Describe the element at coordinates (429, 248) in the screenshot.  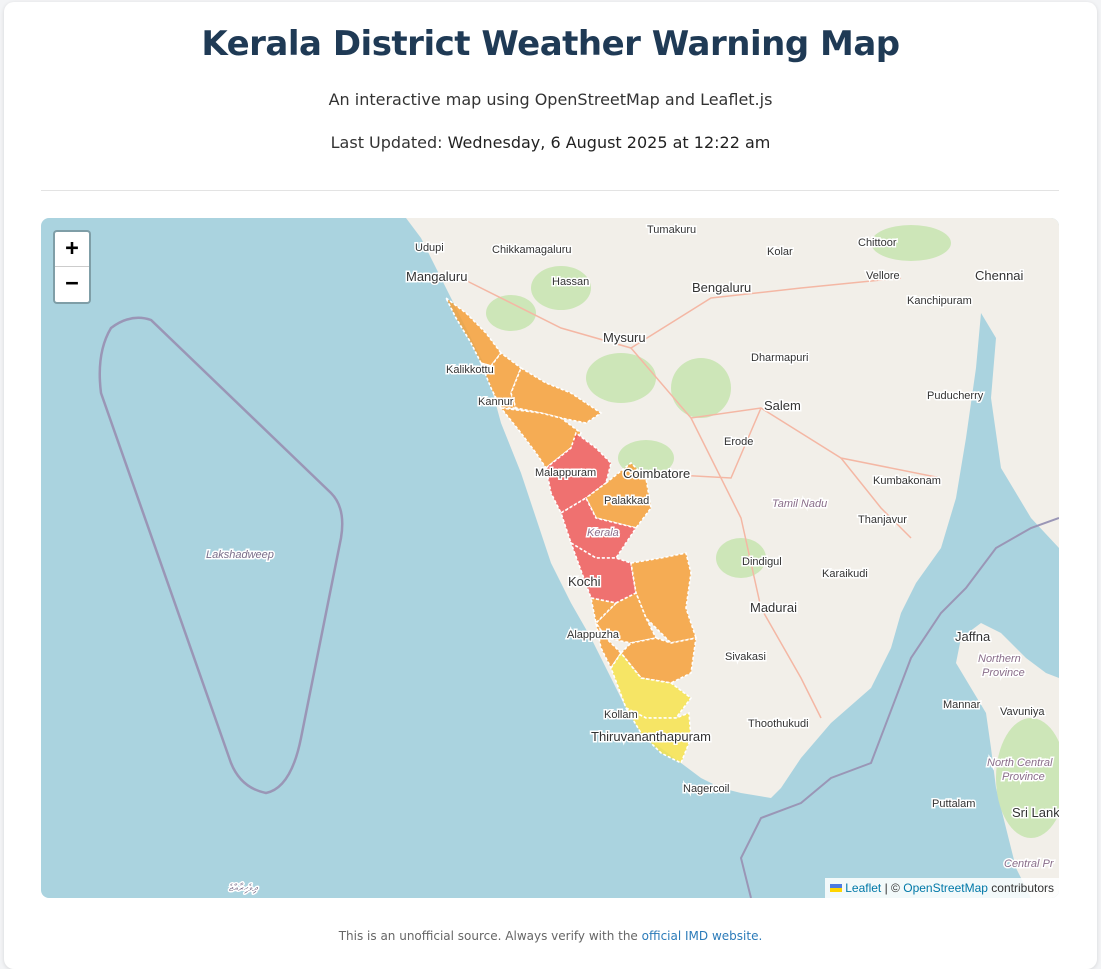
I see `label-udupi: Udupi` at that location.